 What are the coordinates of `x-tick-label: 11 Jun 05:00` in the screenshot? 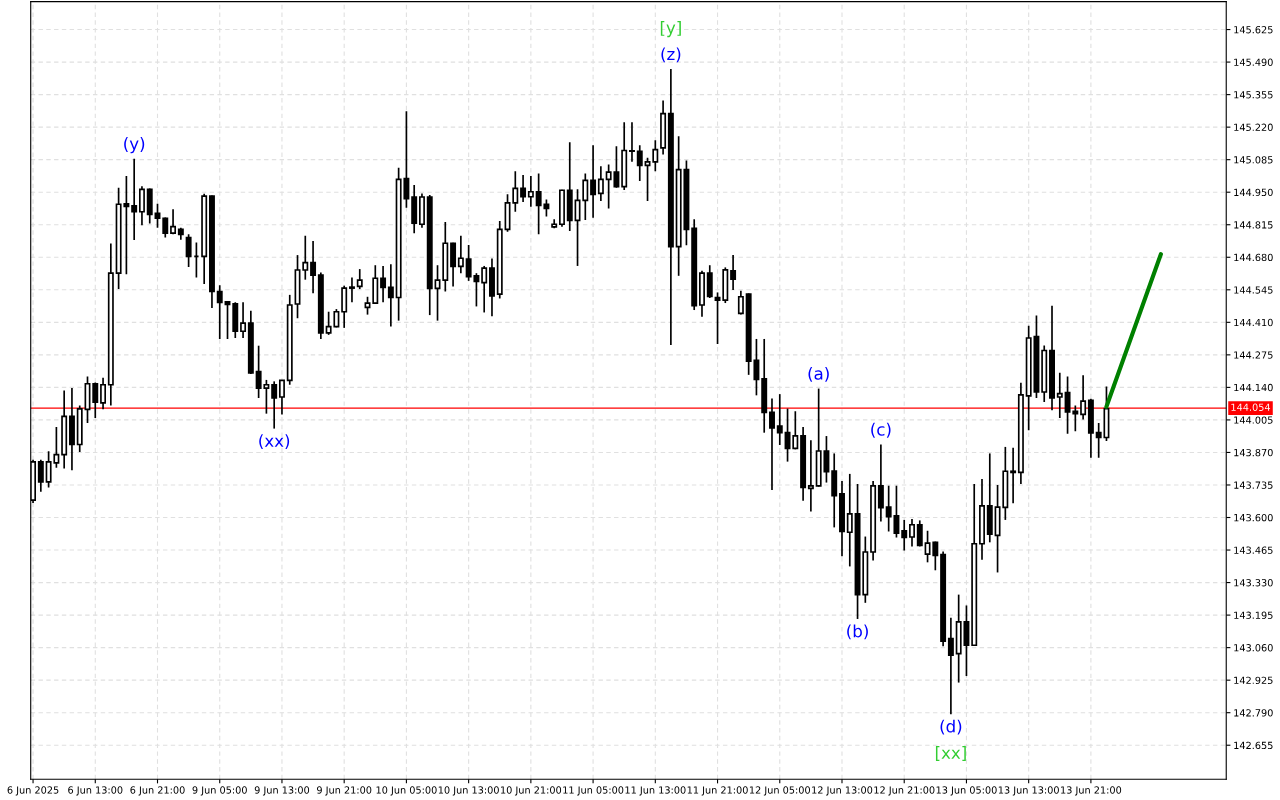 It's located at (593, 791).